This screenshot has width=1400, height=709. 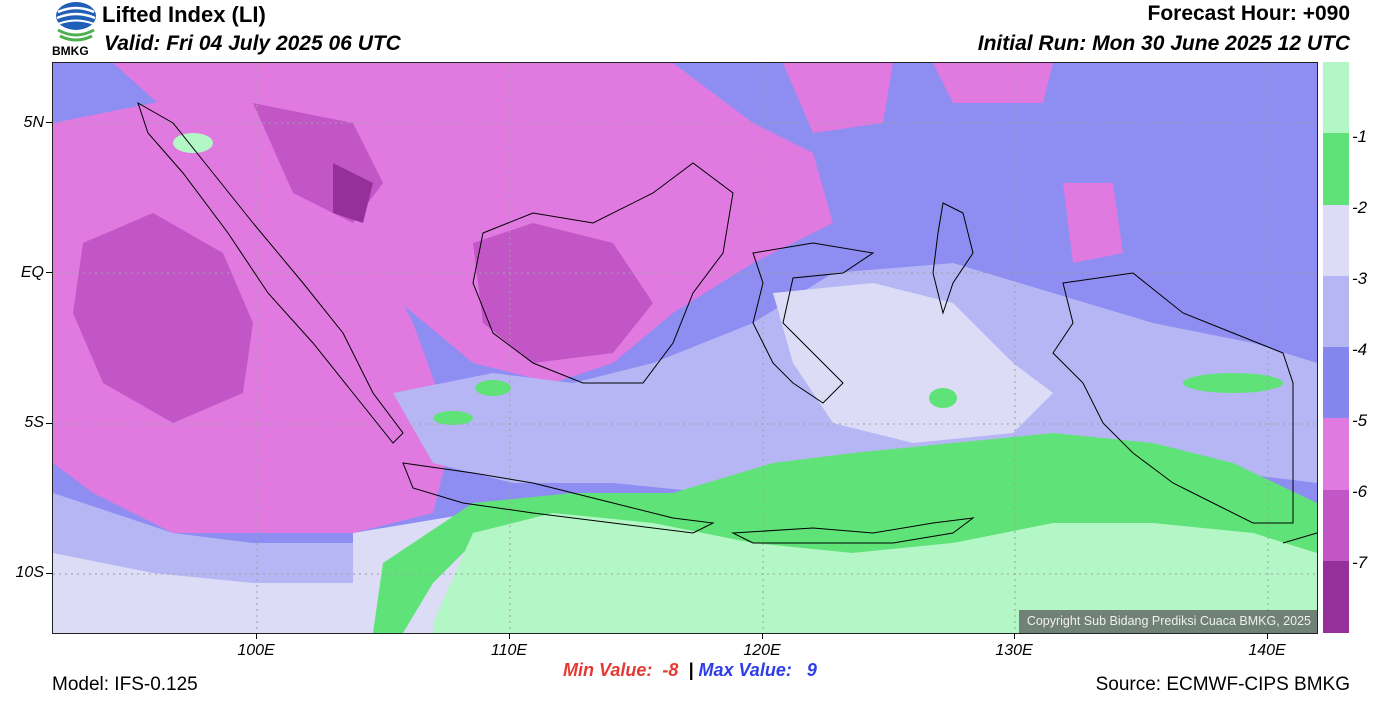 What do you see at coordinates (252, 43) in the screenshot?
I see `valid-time: Valid: Fri 04 July 2025 06 UTC` at bounding box center [252, 43].